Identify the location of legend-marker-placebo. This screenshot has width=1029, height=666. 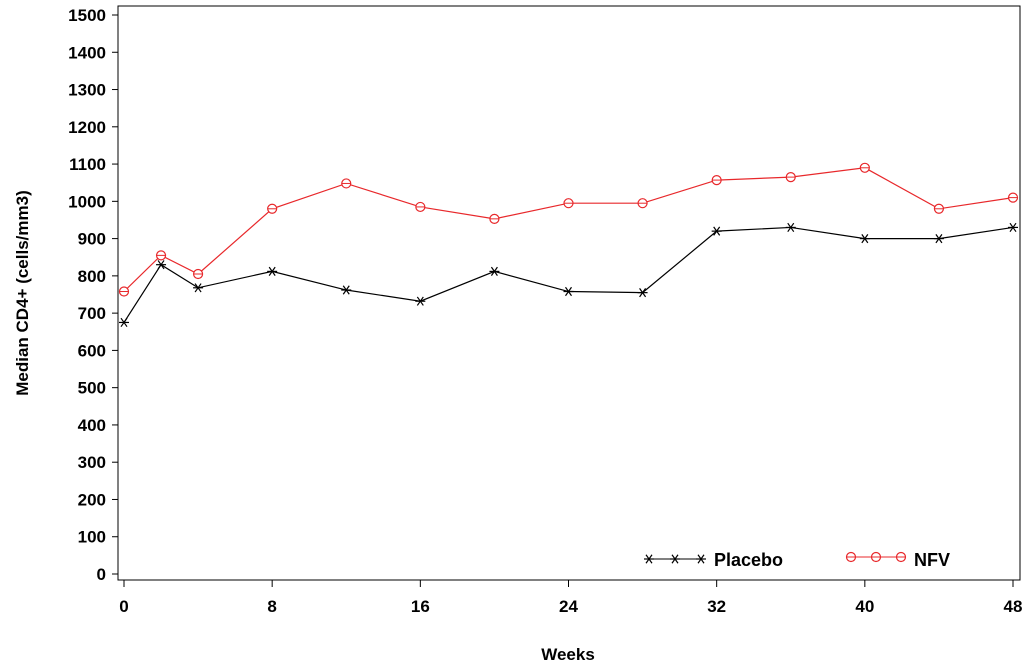
(675, 559).